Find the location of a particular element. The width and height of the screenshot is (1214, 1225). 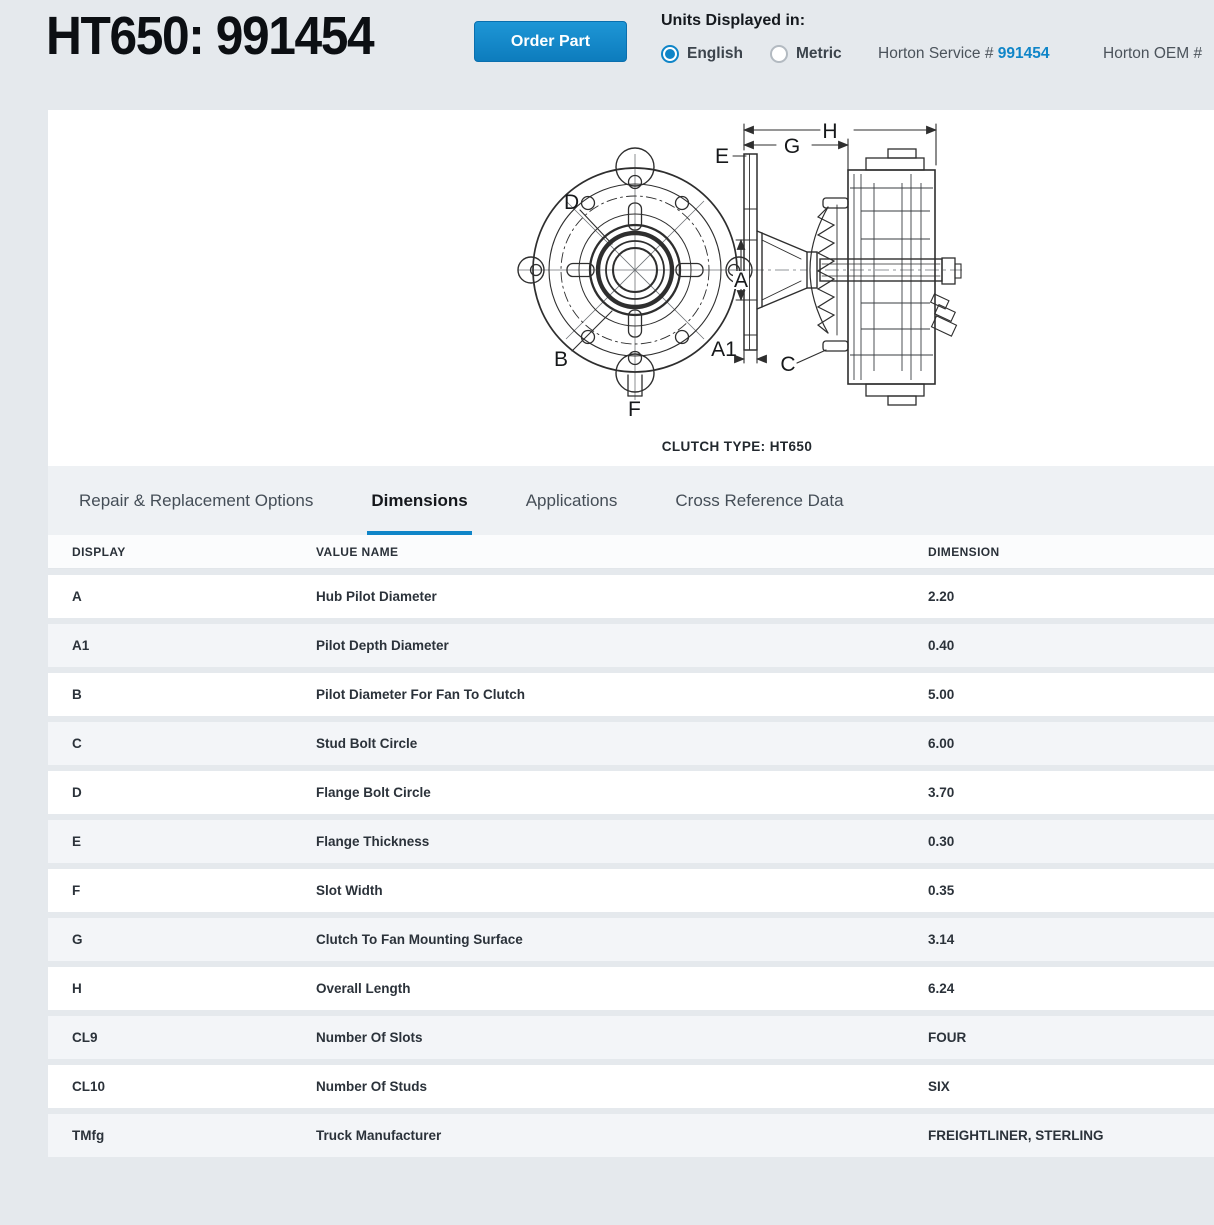

metric-radio is located at coordinates (779, 54).